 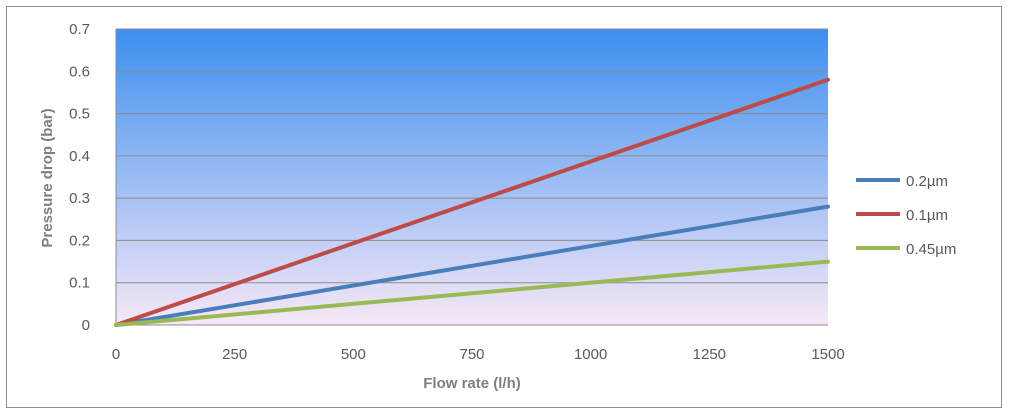 What do you see at coordinates (47, 177) in the screenshot?
I see `y-axis-title: Pressure drop (bar)` at bounding box center [47, 177].